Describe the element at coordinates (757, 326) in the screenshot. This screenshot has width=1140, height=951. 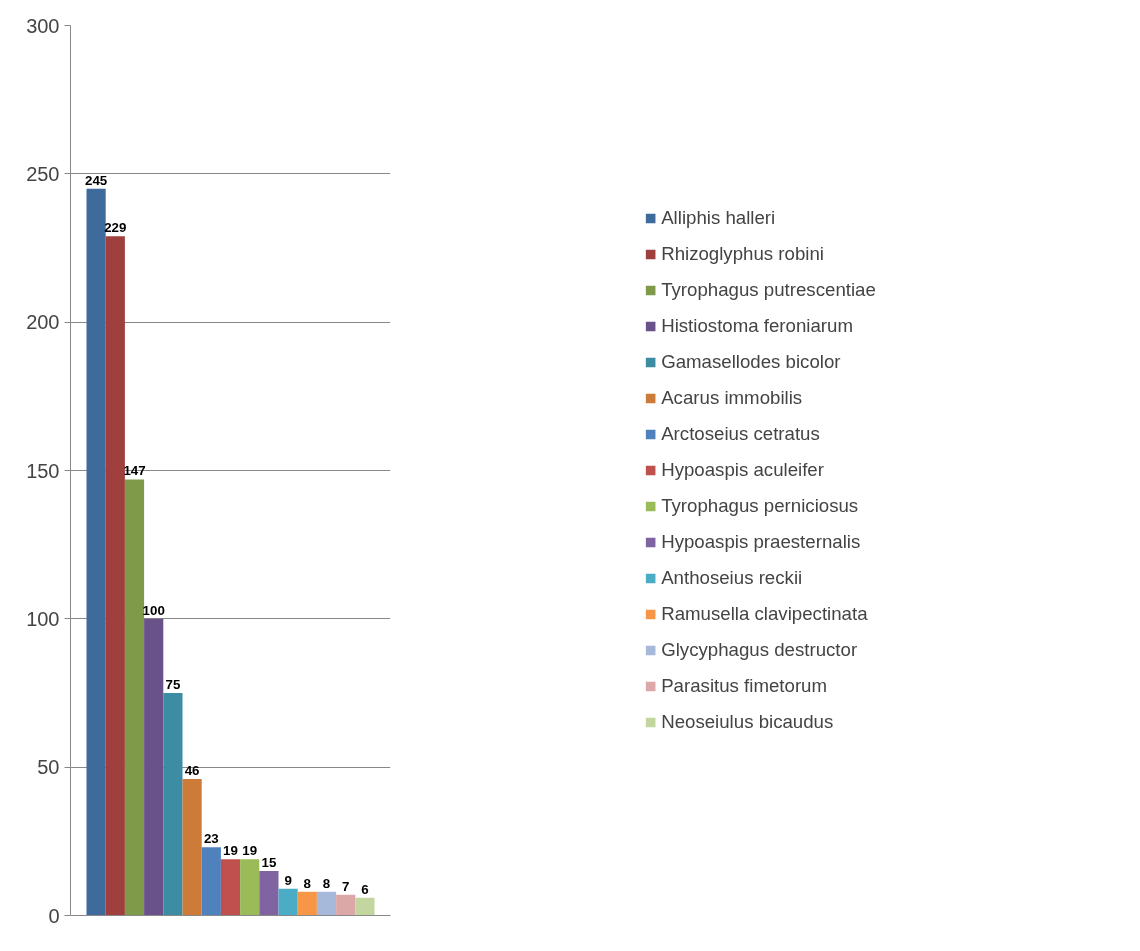
I see `legend-label: Histiostoma feroniarum` at that location.